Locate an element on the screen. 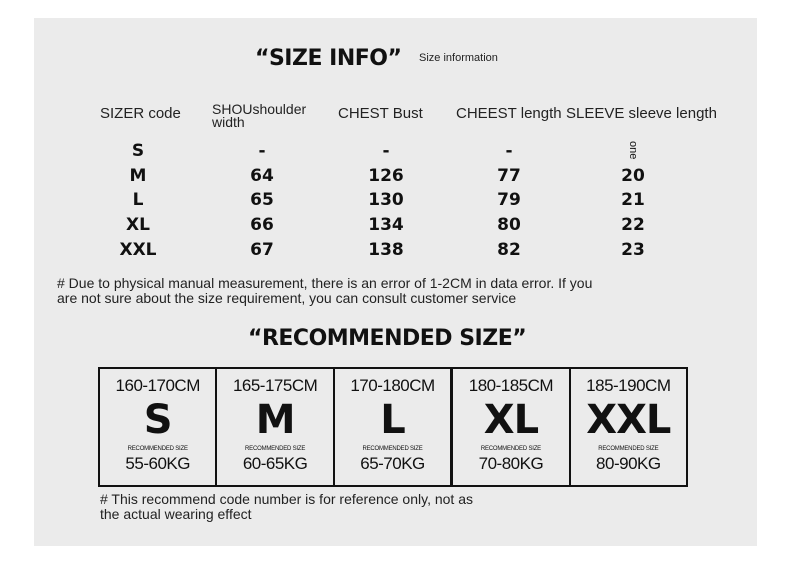 The width and height of the screenshot is (790, 572). header-chest: CHEST Bust is located at coordinates (380, 113).